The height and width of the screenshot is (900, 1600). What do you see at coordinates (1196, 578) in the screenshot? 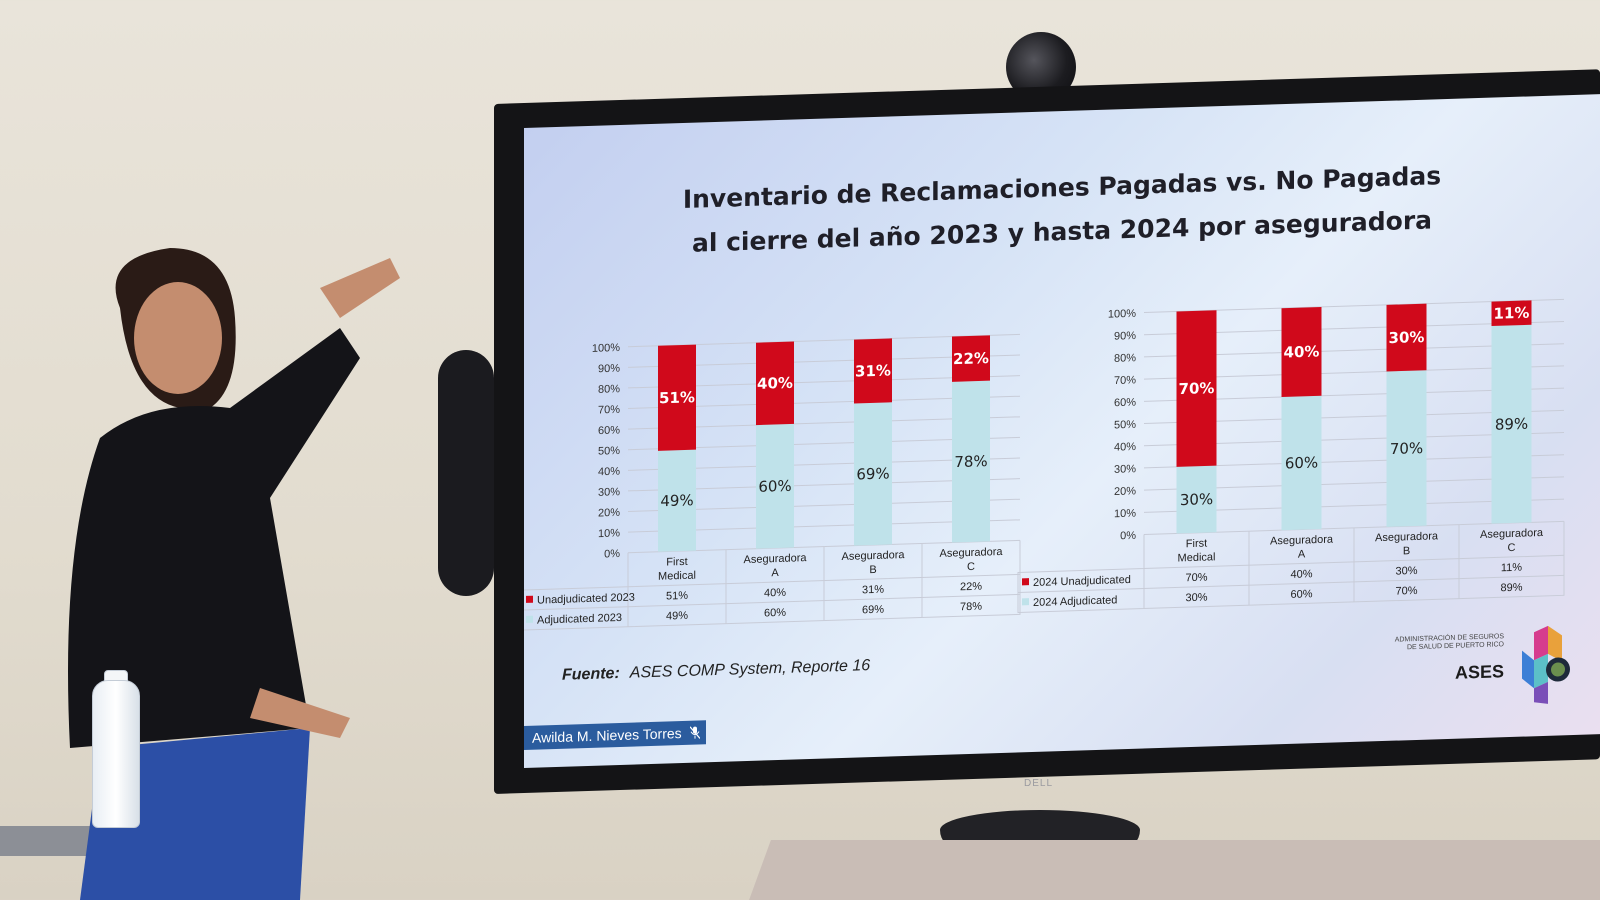
I see `table-value-unadjudicated: 70%` at bounding box center [1196, 578].